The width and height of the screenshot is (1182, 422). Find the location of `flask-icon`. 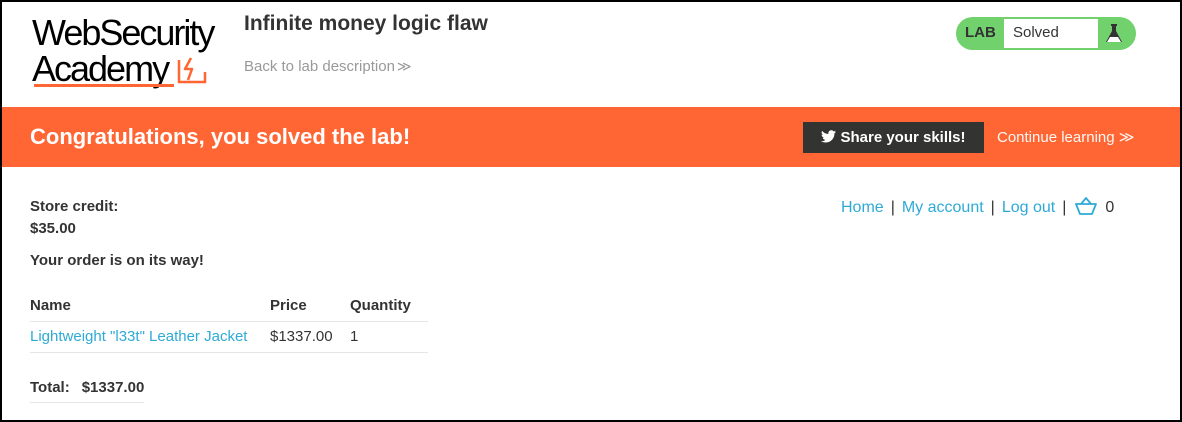

flask-icon is located at coordinates (1114, 33).